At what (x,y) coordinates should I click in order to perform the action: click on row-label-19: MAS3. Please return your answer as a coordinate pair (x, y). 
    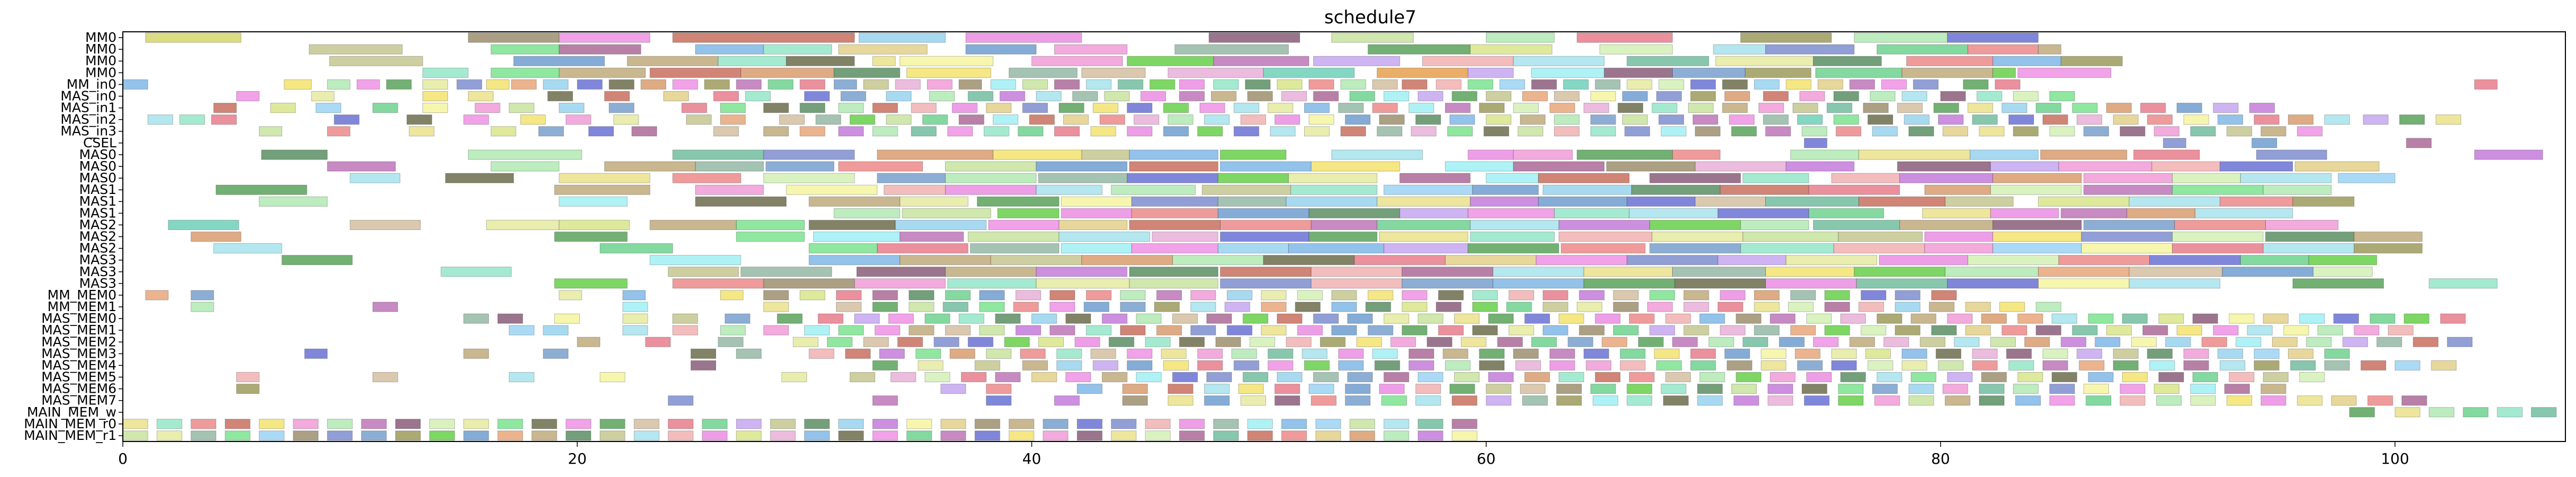
    Looking at the image, I should click on (97, 260).